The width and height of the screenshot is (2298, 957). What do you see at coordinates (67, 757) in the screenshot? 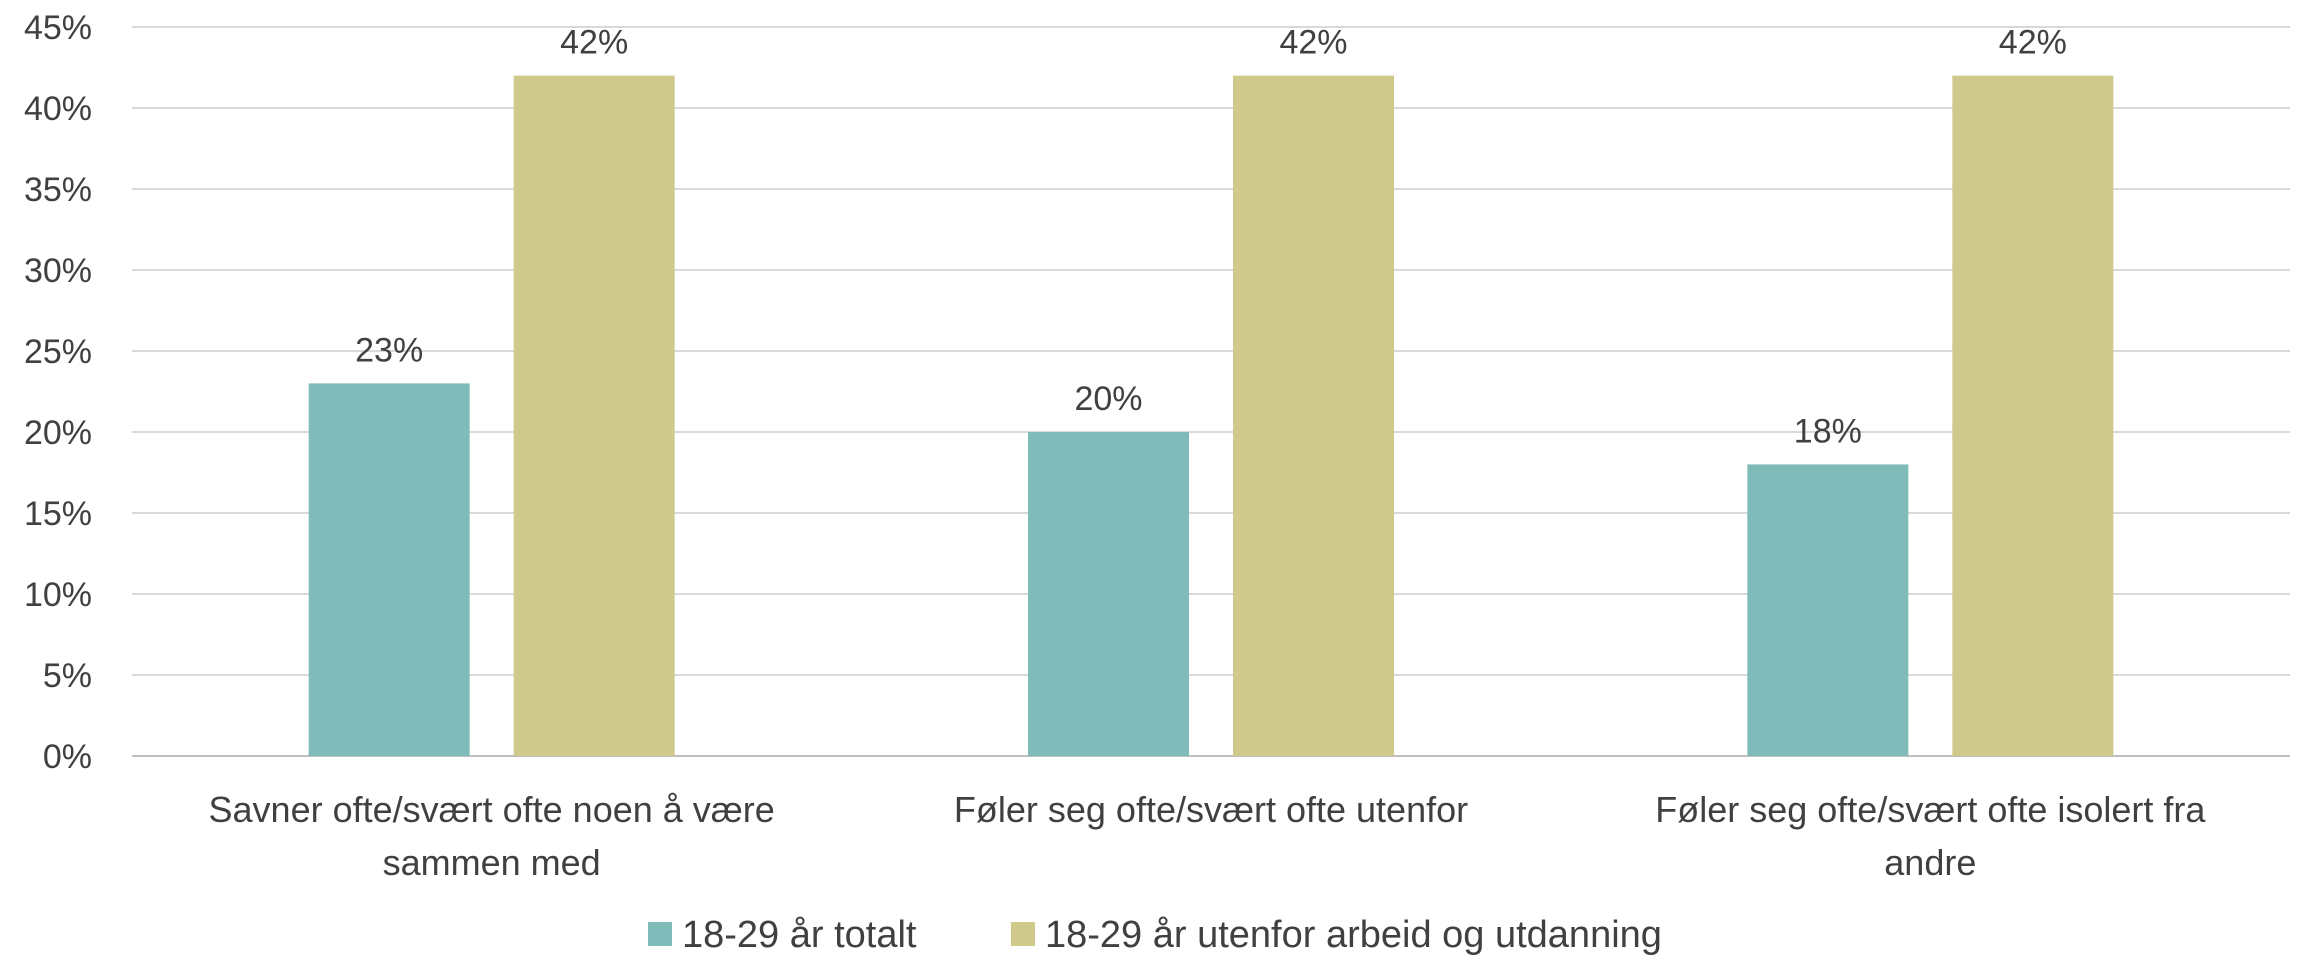
I see `y-tick-label: 0%` at bounding box center [67, 757].